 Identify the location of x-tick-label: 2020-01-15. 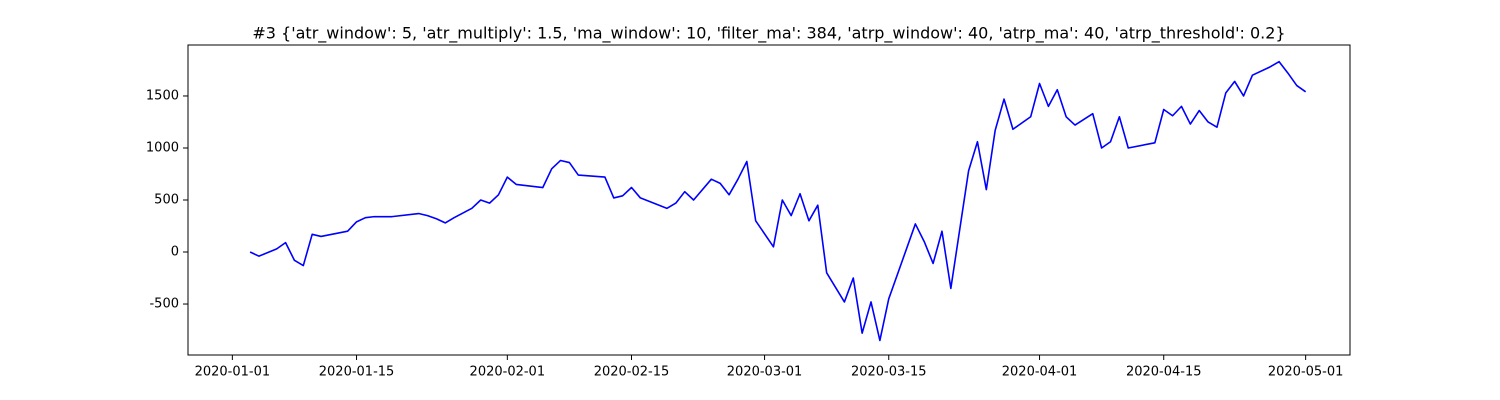
(357, 372).